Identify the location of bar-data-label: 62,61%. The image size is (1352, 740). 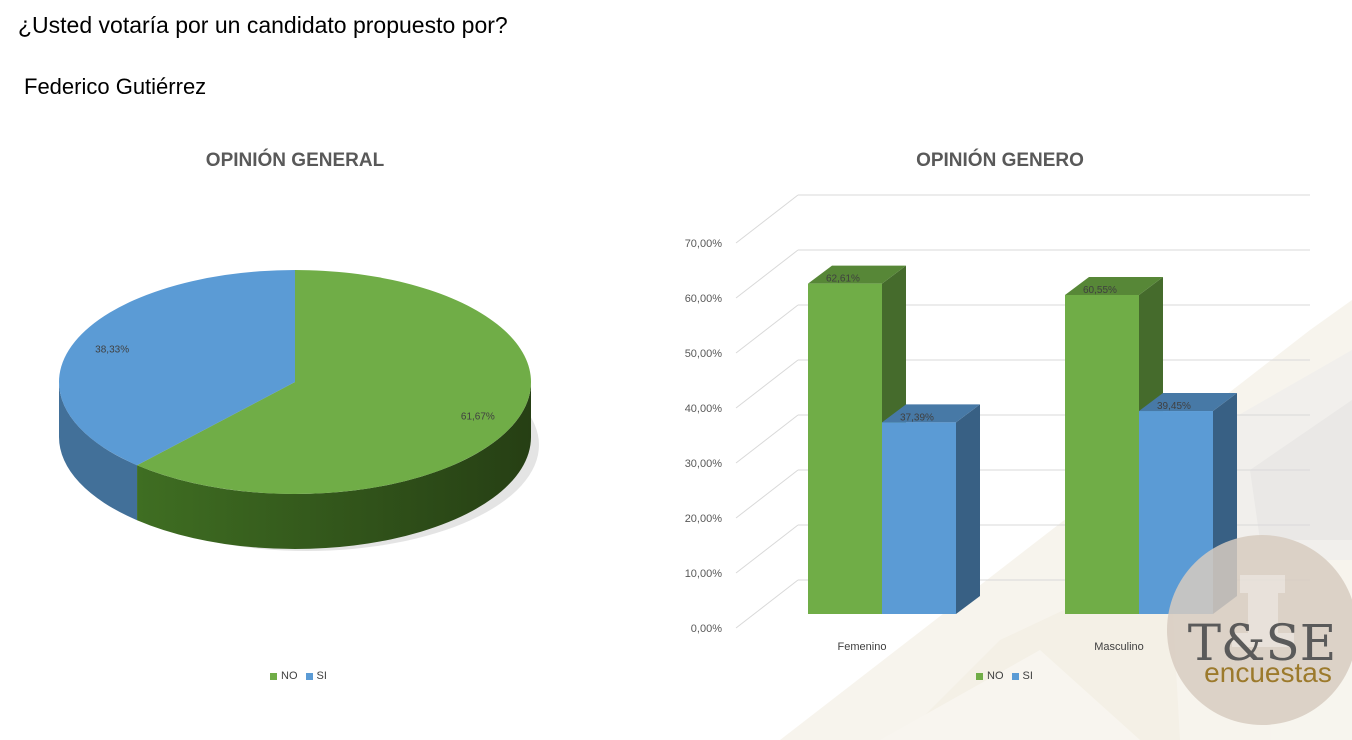
(843, 279).